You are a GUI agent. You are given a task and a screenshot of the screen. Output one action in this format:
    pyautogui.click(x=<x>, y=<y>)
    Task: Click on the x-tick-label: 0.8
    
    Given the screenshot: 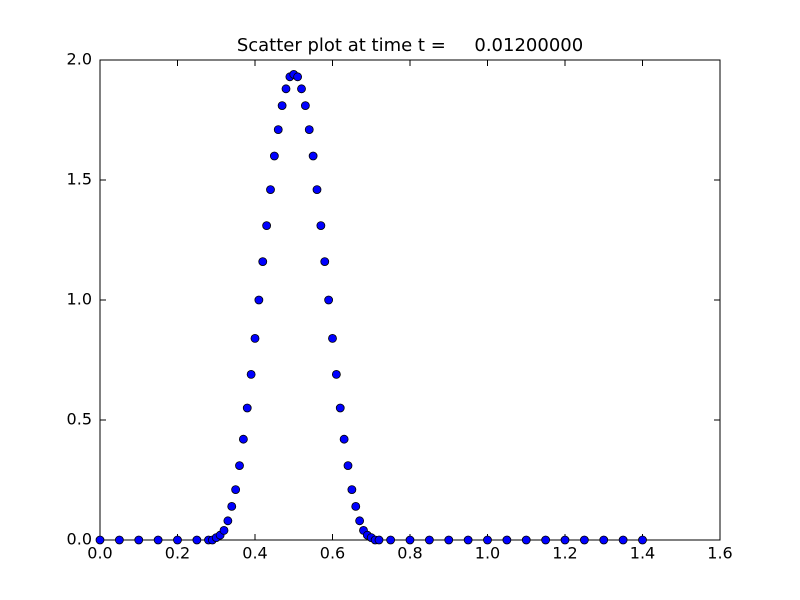 What is the action you would take?
    pyautogui.click(x=409, y=553)
    